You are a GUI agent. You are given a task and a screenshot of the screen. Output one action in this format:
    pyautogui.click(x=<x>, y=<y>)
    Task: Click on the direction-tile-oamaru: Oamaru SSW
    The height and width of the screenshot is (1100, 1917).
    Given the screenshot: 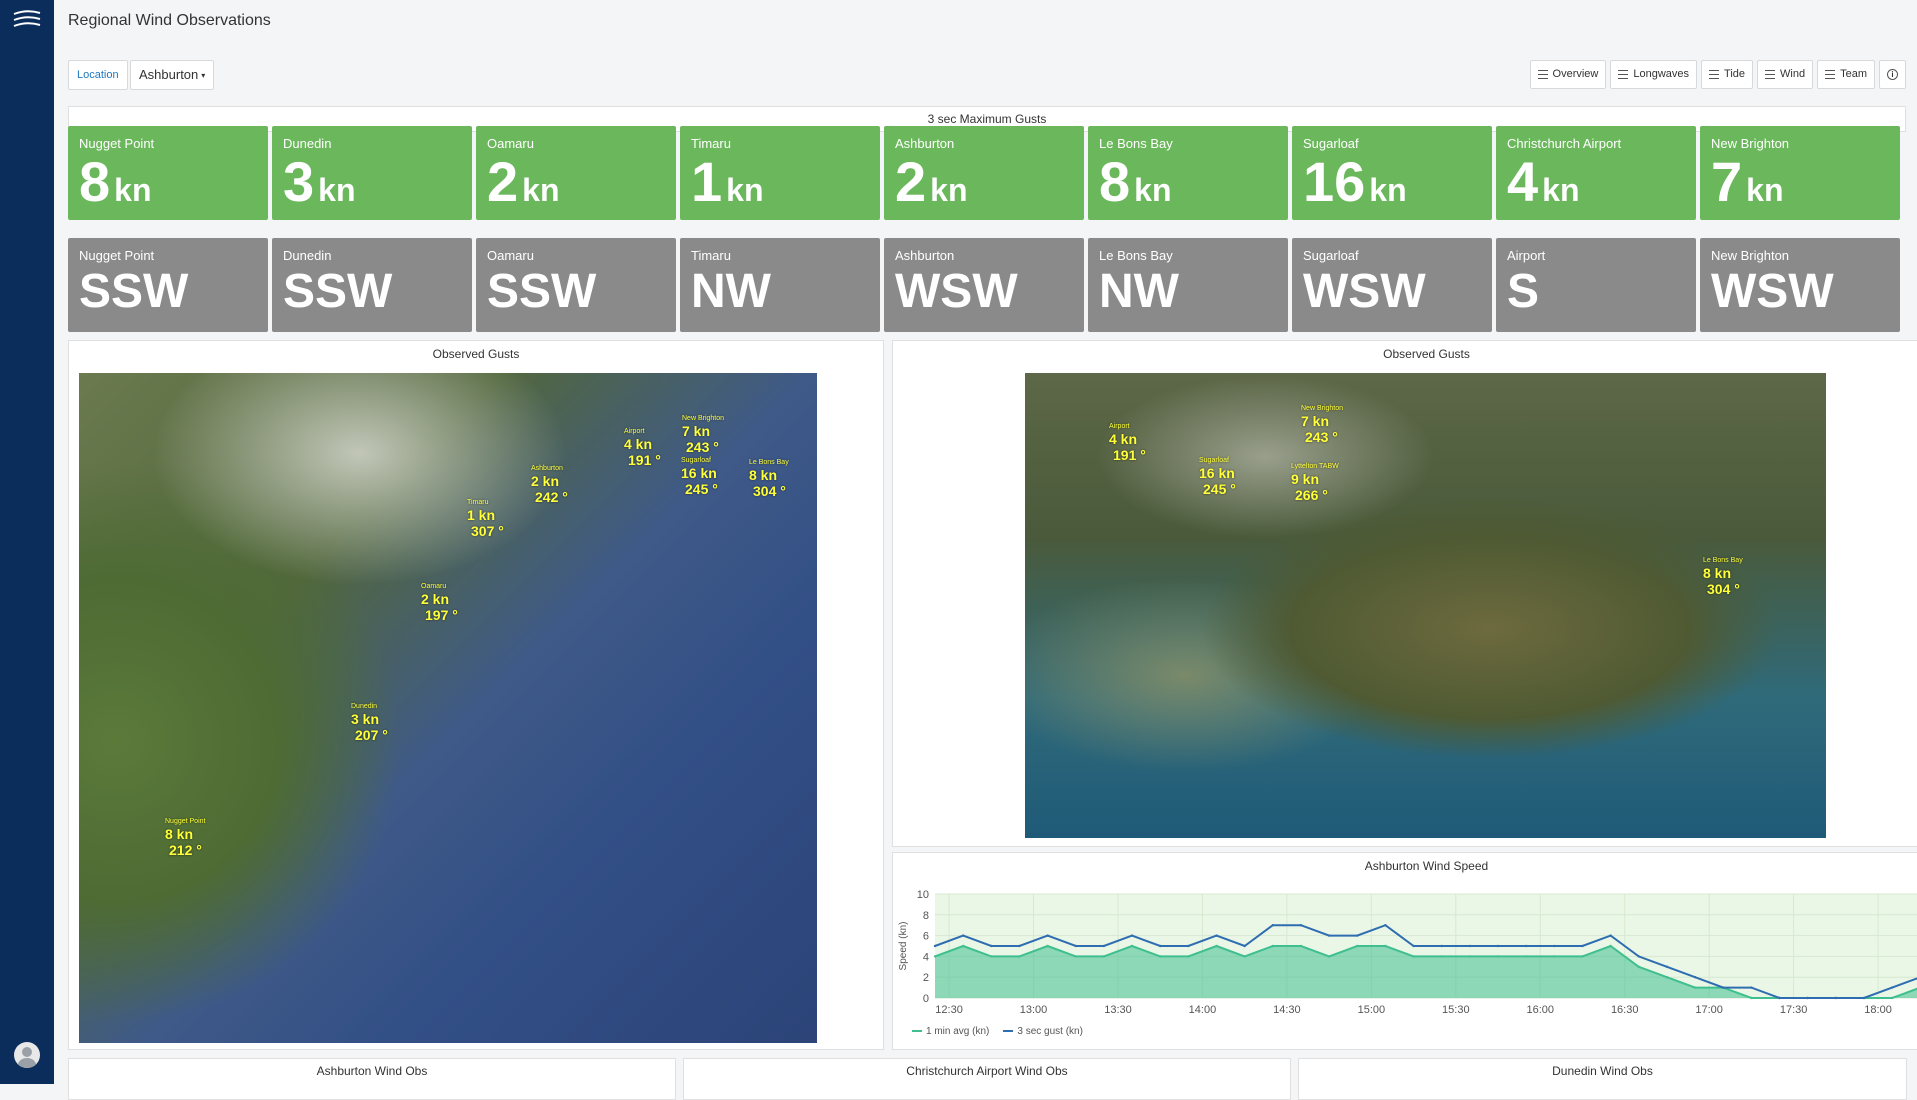 What is the action you would take?
    pyautogui.click(x=576, y=285)
    